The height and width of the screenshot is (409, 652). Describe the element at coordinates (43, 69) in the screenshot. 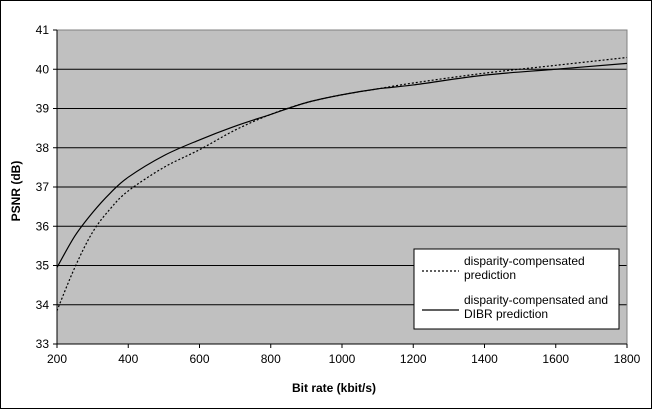

I see `y-tick-label-40: 40` at that location.